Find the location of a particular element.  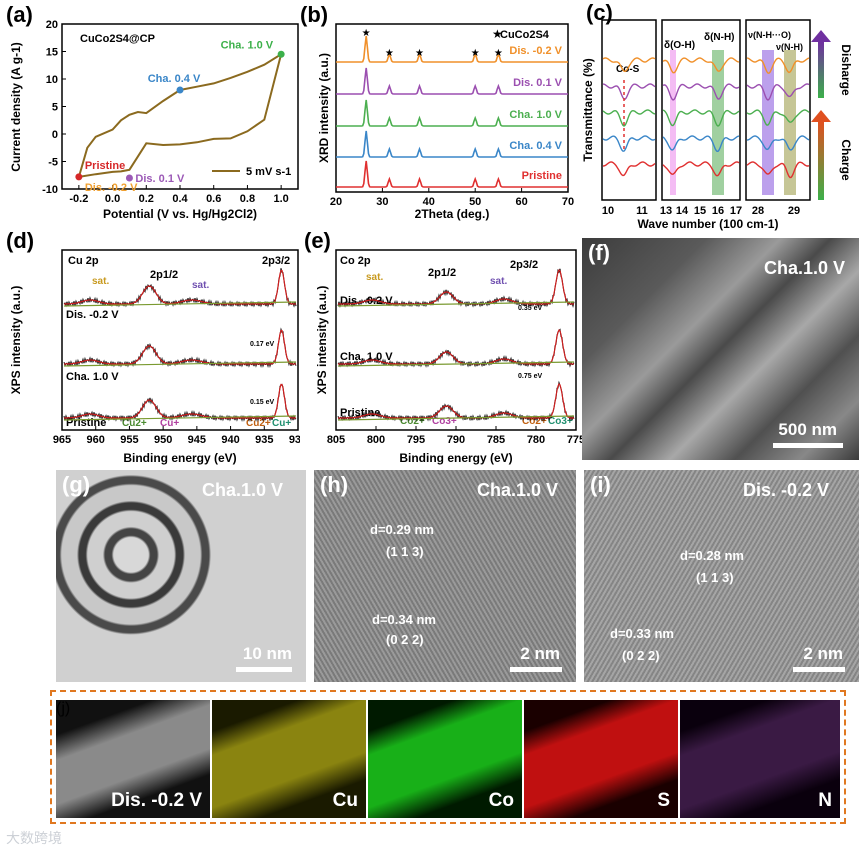

peak-2p32: 2p3/2 is located at coordinates (276, 261).